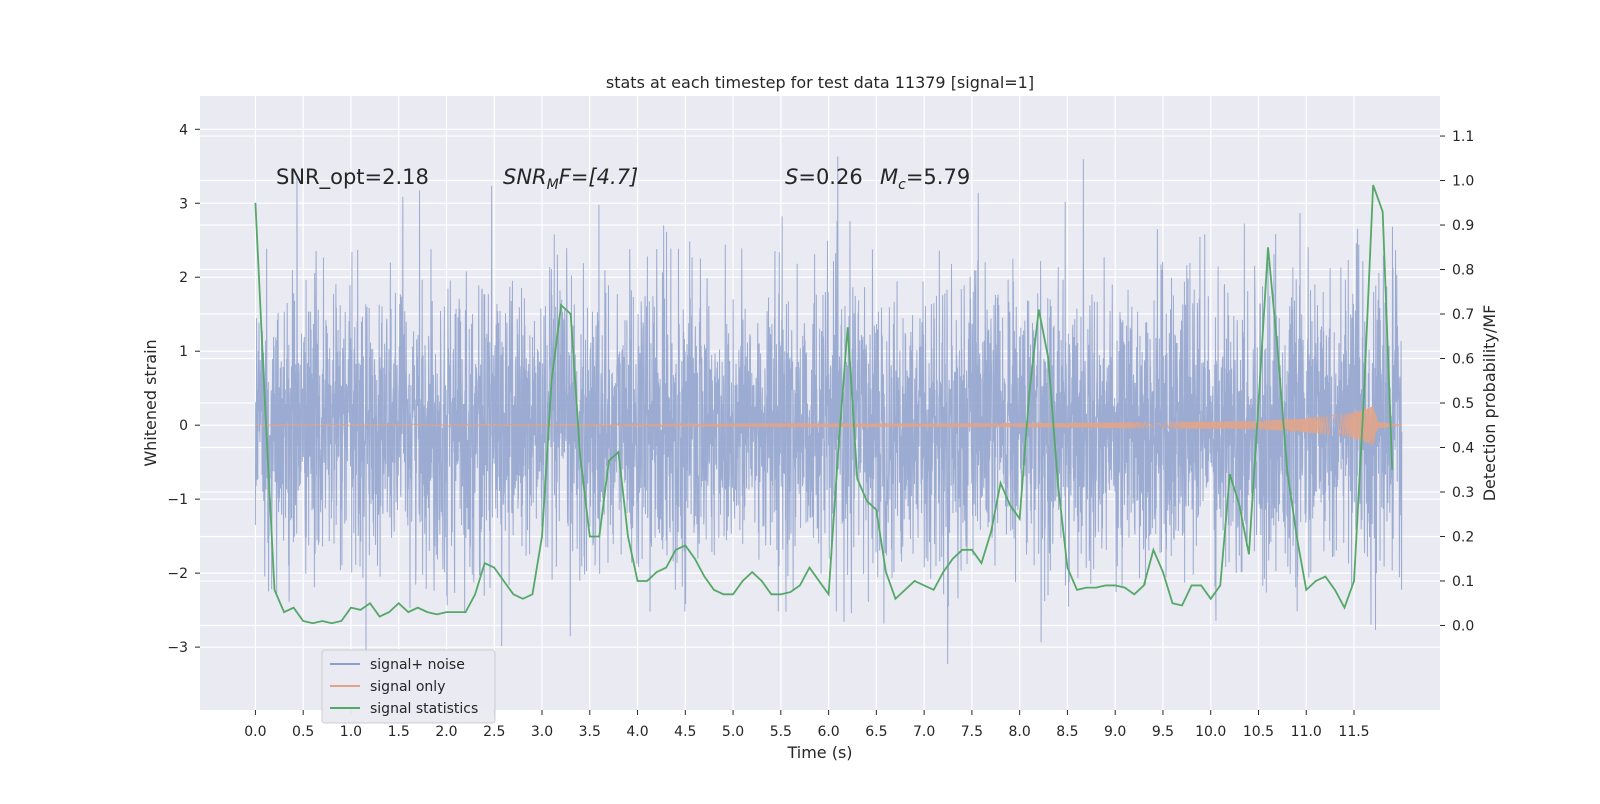 Image resolution: width=1600 pixels, height=804 pixels. Describe the element at coordinates (303, 732) in the screenshot. I see `x-tick-label-1: 0.5` at that location.